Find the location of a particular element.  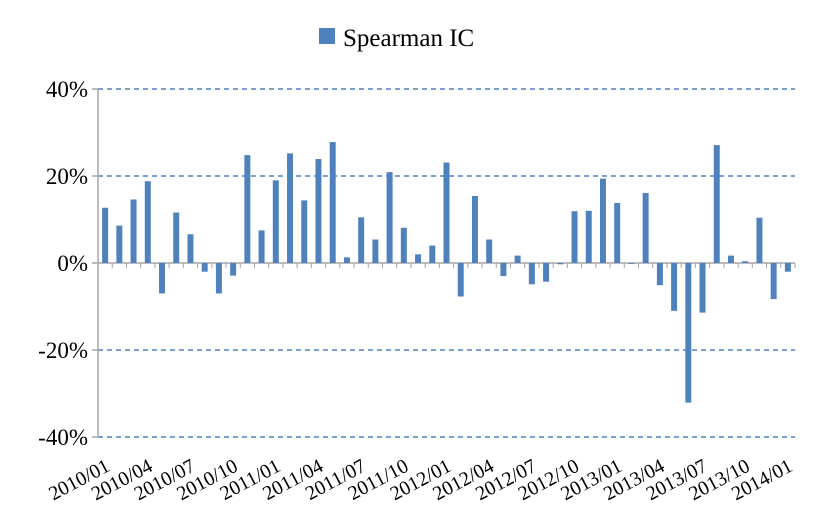

legend-swatch is located at coordinates (327, 36).